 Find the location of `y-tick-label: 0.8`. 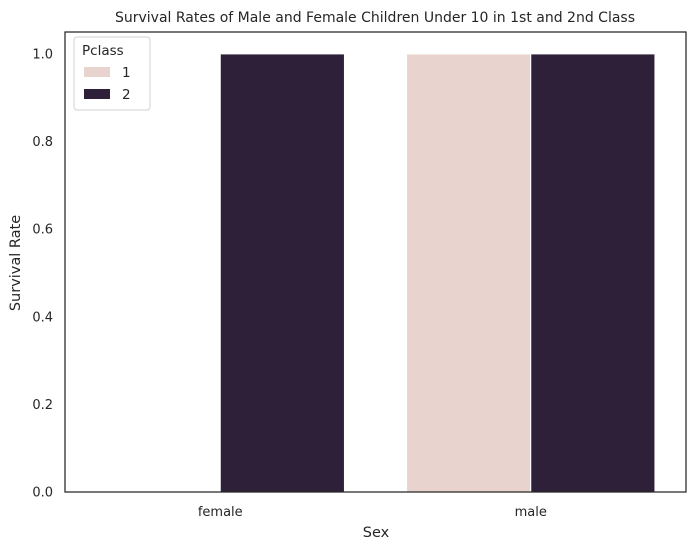

y-tick-label: 0.8 is located at coordinates (42, 142).